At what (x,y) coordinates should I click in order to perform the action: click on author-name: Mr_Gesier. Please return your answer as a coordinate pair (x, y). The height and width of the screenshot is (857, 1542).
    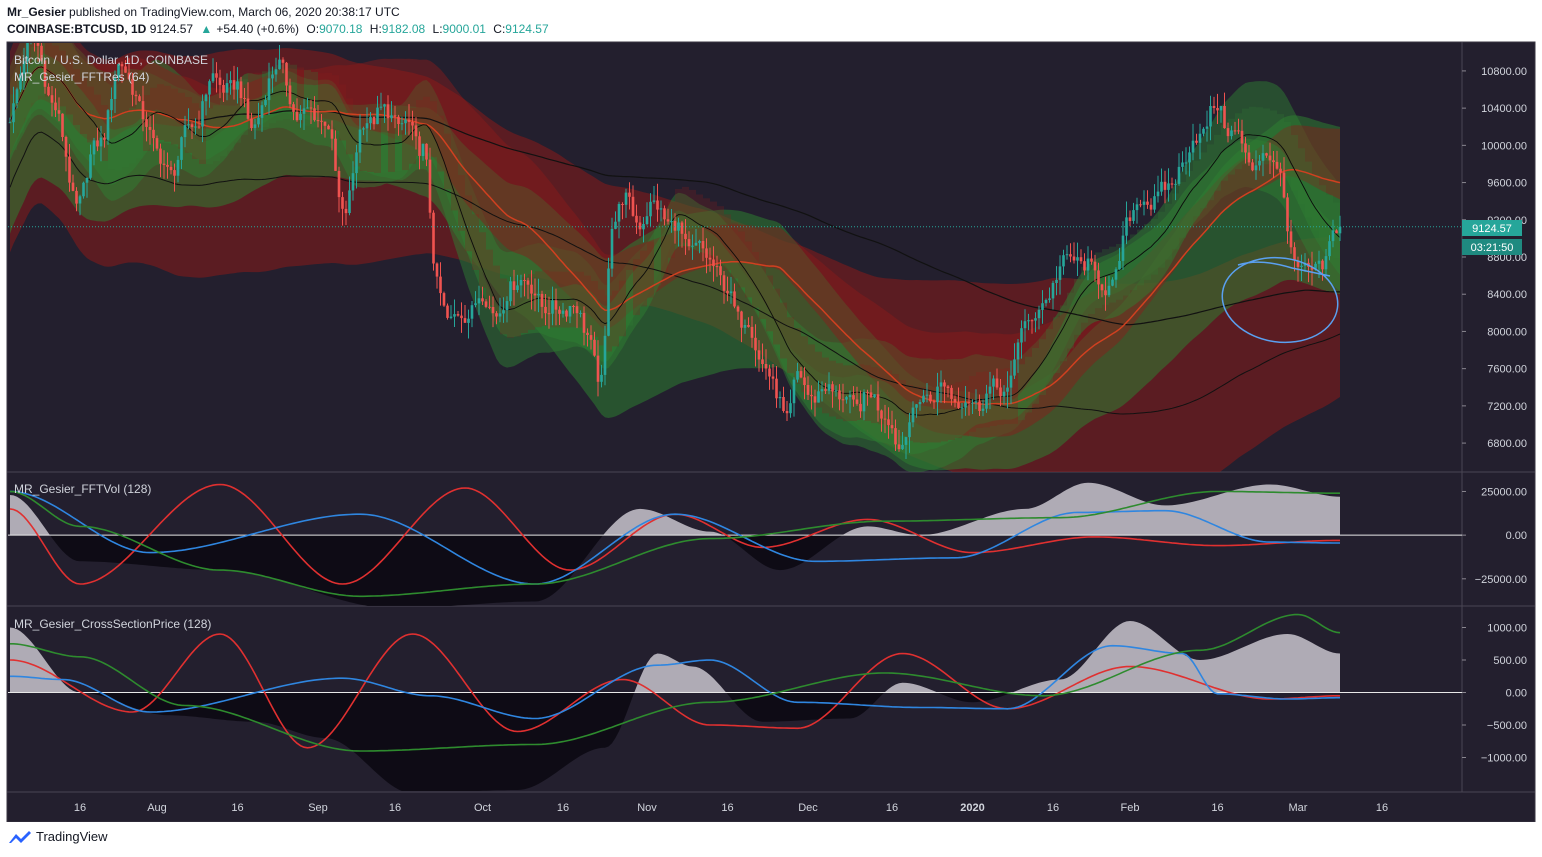
    Looking at the image, I should click on (36, 12).